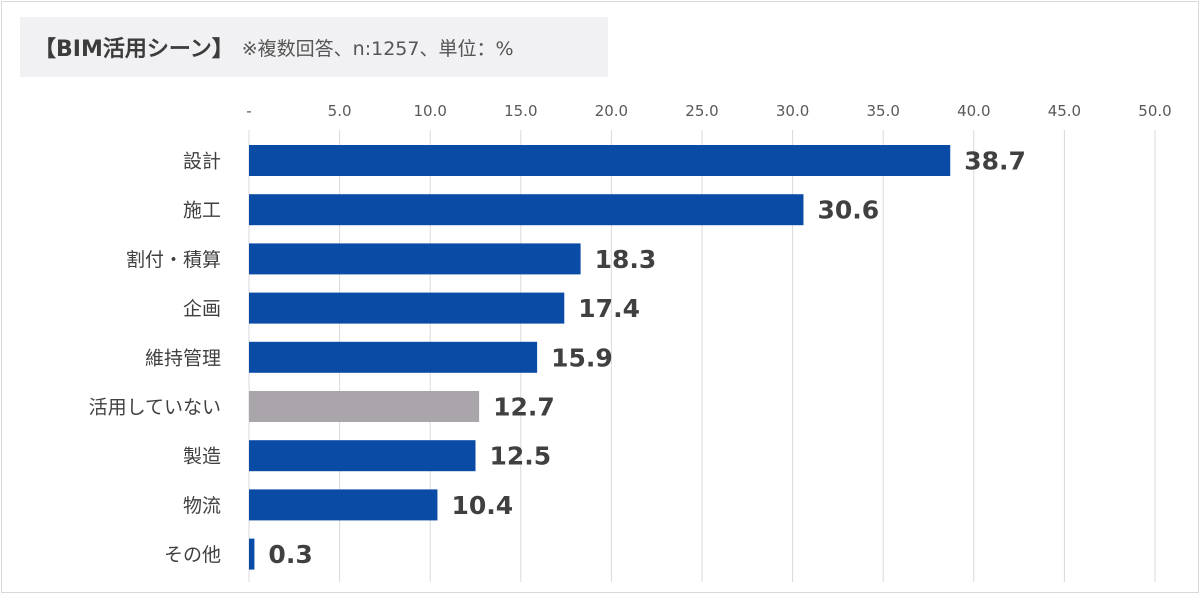 This screenshot has height=594, width=1200. Describe the element at coordinates (202, 211) in the screenshot. I see `category-label: 施工` at that location.